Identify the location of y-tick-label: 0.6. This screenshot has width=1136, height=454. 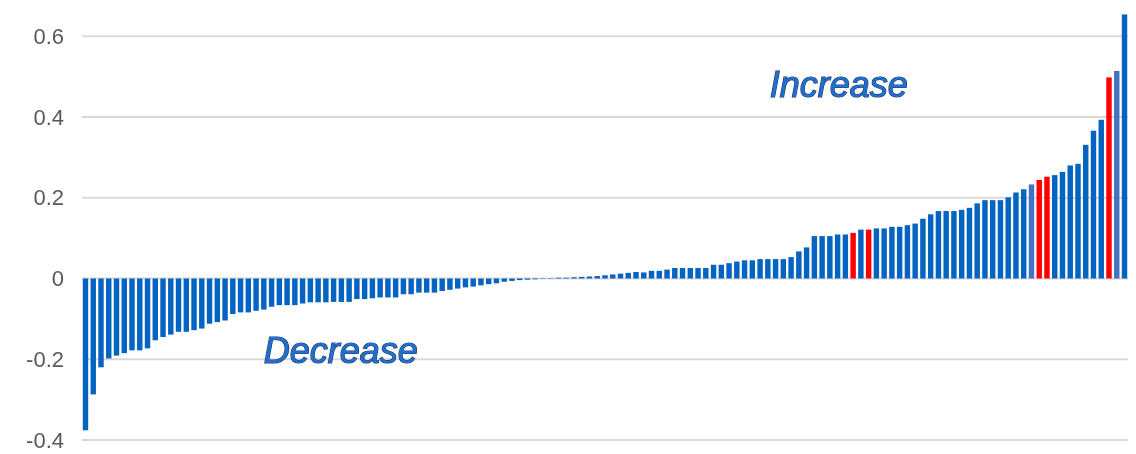
(48, 36).